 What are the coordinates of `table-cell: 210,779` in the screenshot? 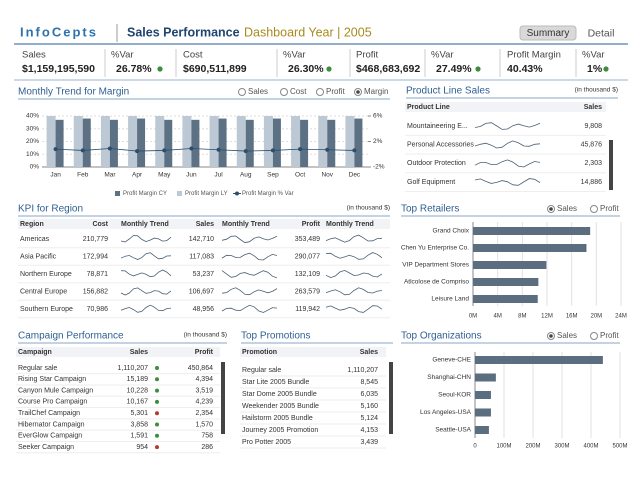 It's located at (95, 239).